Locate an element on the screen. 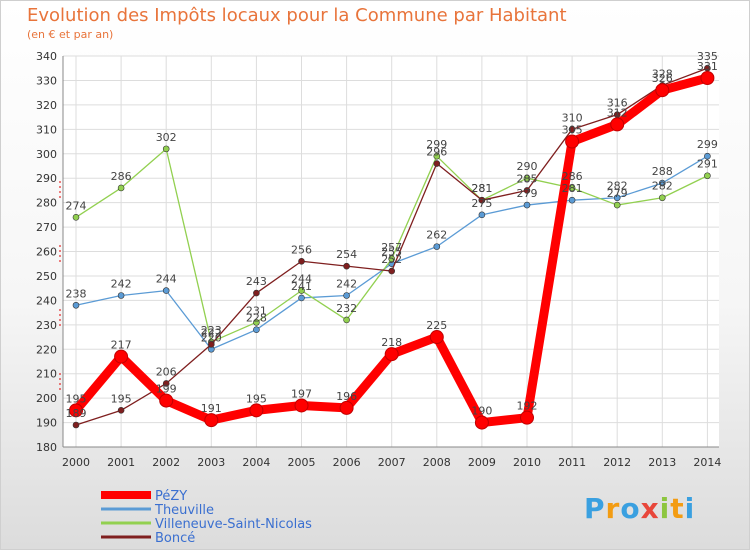  logo-letter: t is located at coordinates (677, 508).